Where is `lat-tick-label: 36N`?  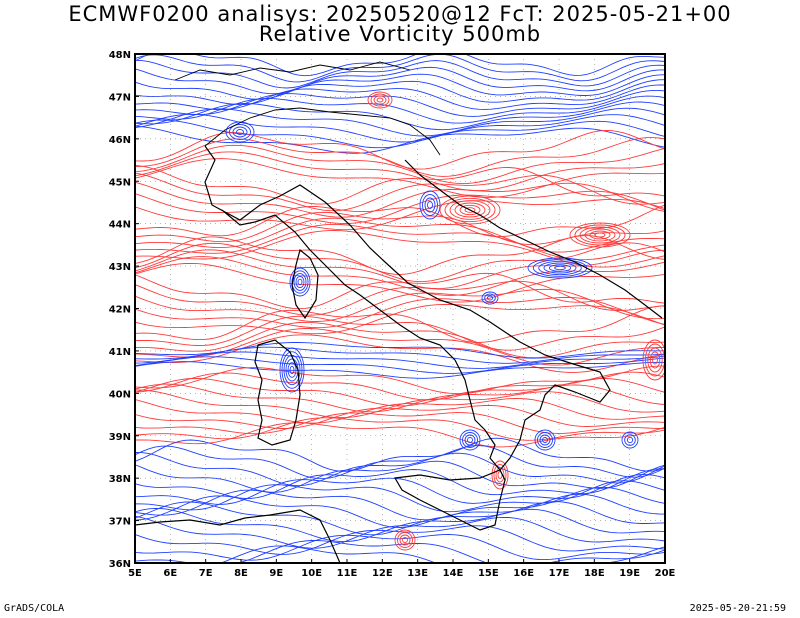
lat-tick-label: 36N is located at coordinates (120, 564).